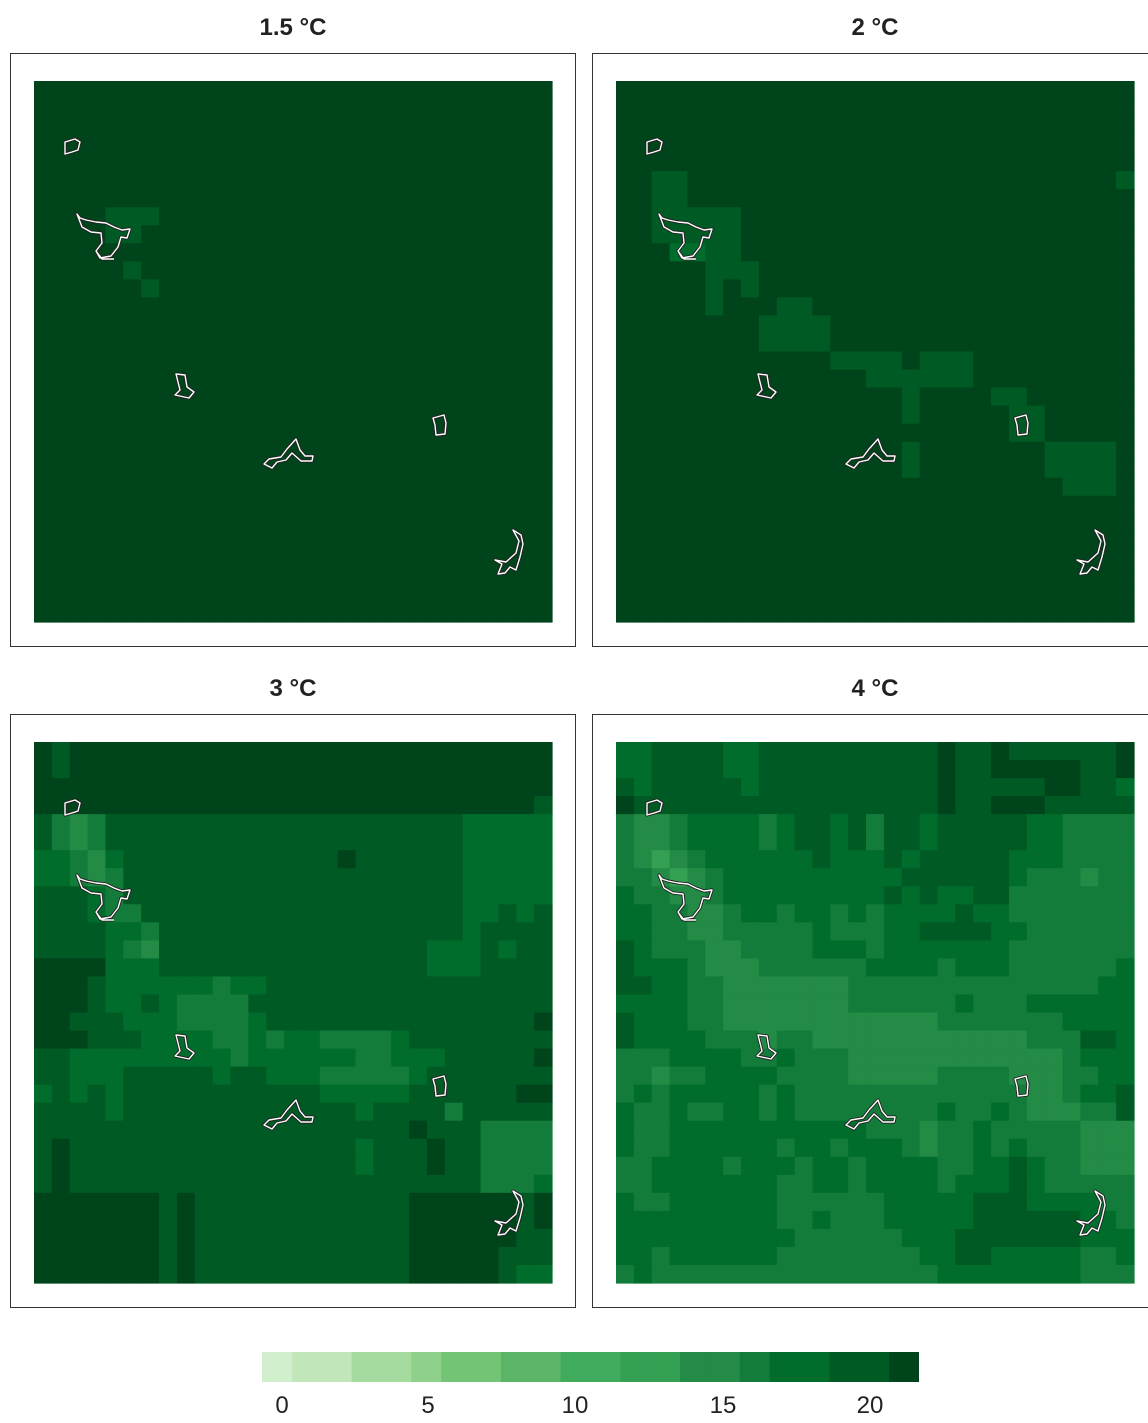 Image resolution: width=1148 pixels, height=1423 pixels. What do you see at coordinates (575, 1405) in the screenshot?
I see `colorbar-tick-label: 10` at bounding box center [575, 1405].